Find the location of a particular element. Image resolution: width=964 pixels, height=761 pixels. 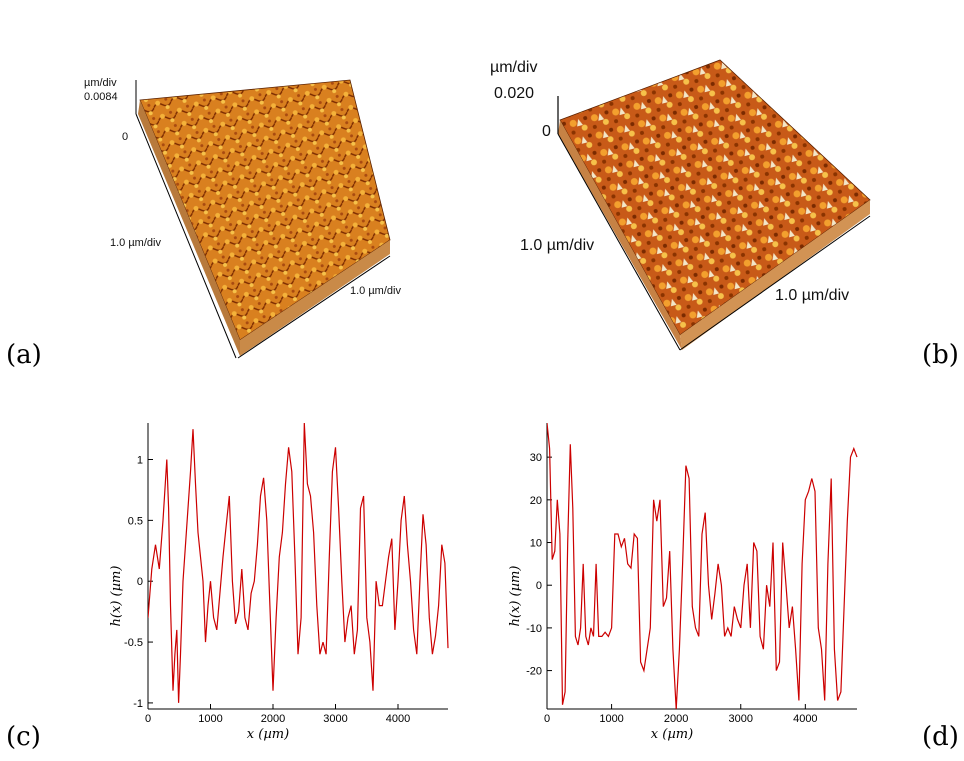

afm-a-y-scale: 1.0 µm/div is located at coordinates (135, 243).